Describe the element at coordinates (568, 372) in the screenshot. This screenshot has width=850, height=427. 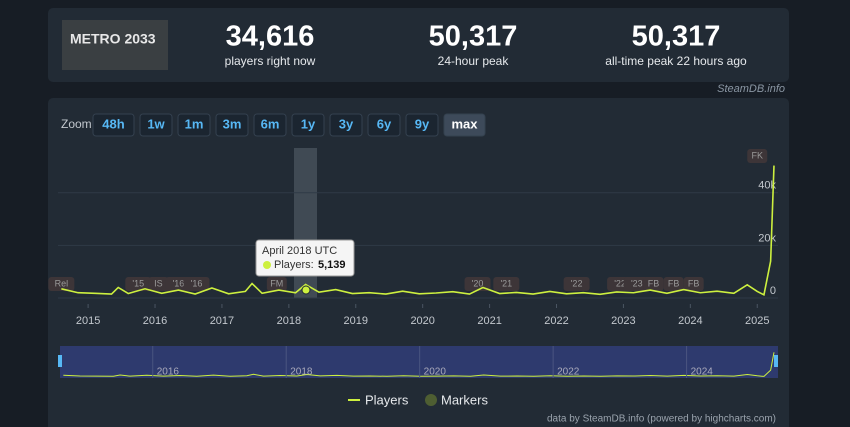
I see `navigator-label: 2022` at that location.